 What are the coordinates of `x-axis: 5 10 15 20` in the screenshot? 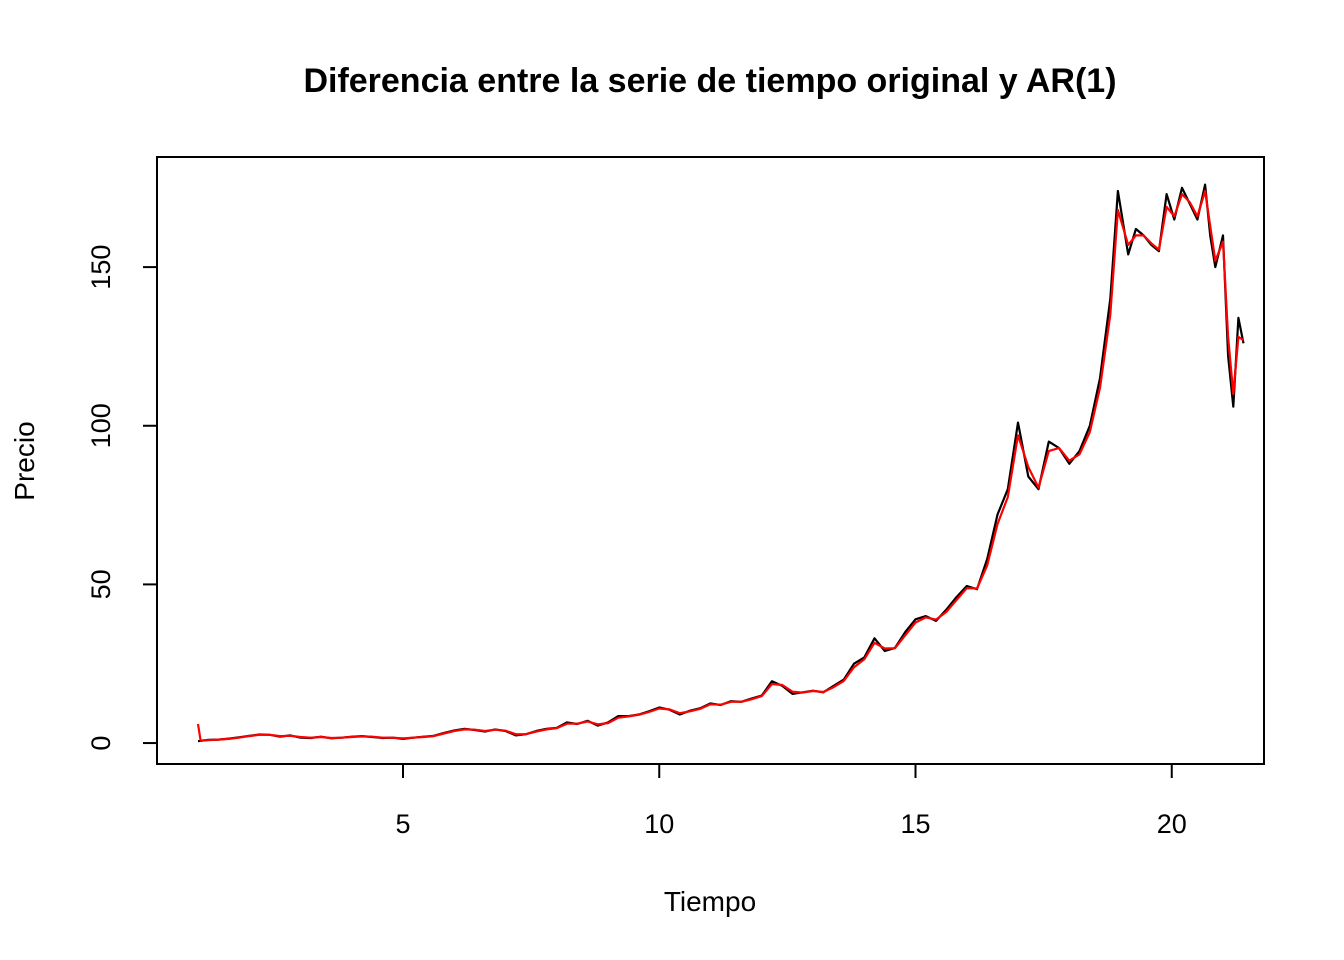 It's located at (791, 801).